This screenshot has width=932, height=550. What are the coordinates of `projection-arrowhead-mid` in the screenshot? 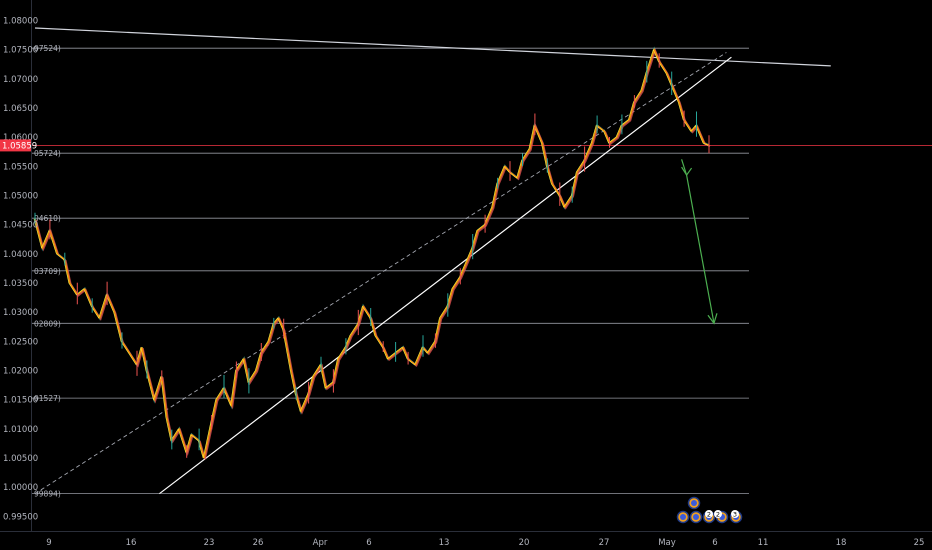 It's located at (687, 171).